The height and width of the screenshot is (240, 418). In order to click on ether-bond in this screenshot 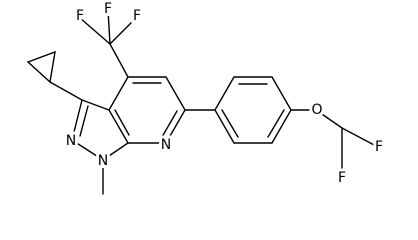, I will do `click(329, 119)`.